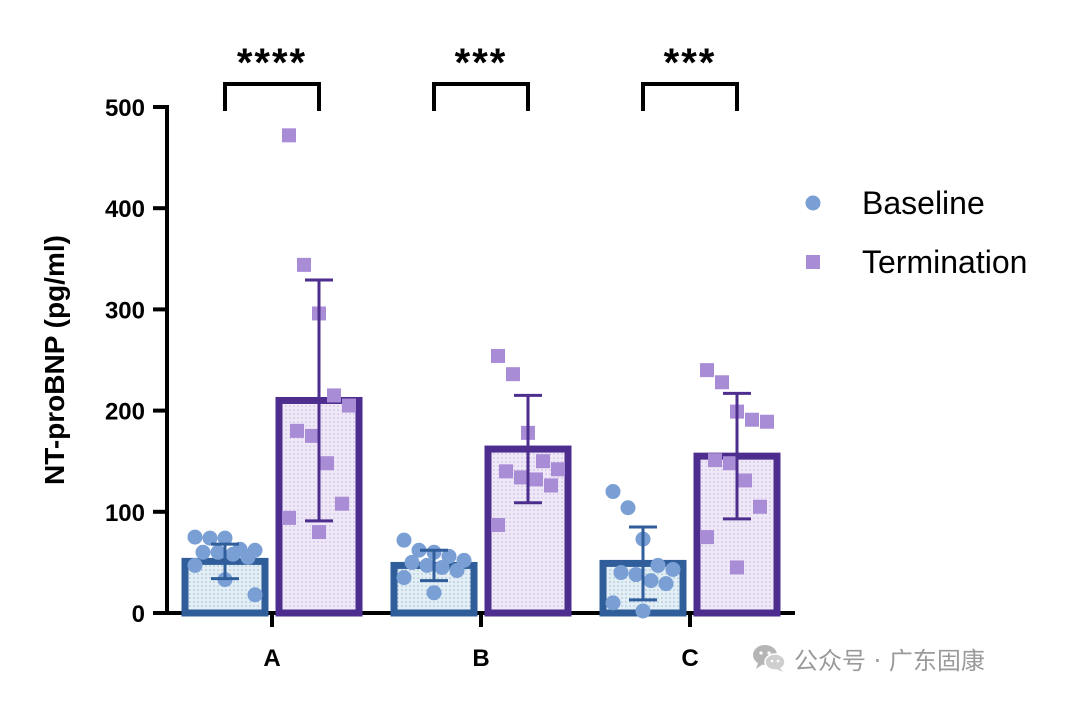 This screenshot has height=701, width=1080. Describe the element at coordinates (916, 232) in the screenshot. I see `legend: Baseline Termination` at that location.